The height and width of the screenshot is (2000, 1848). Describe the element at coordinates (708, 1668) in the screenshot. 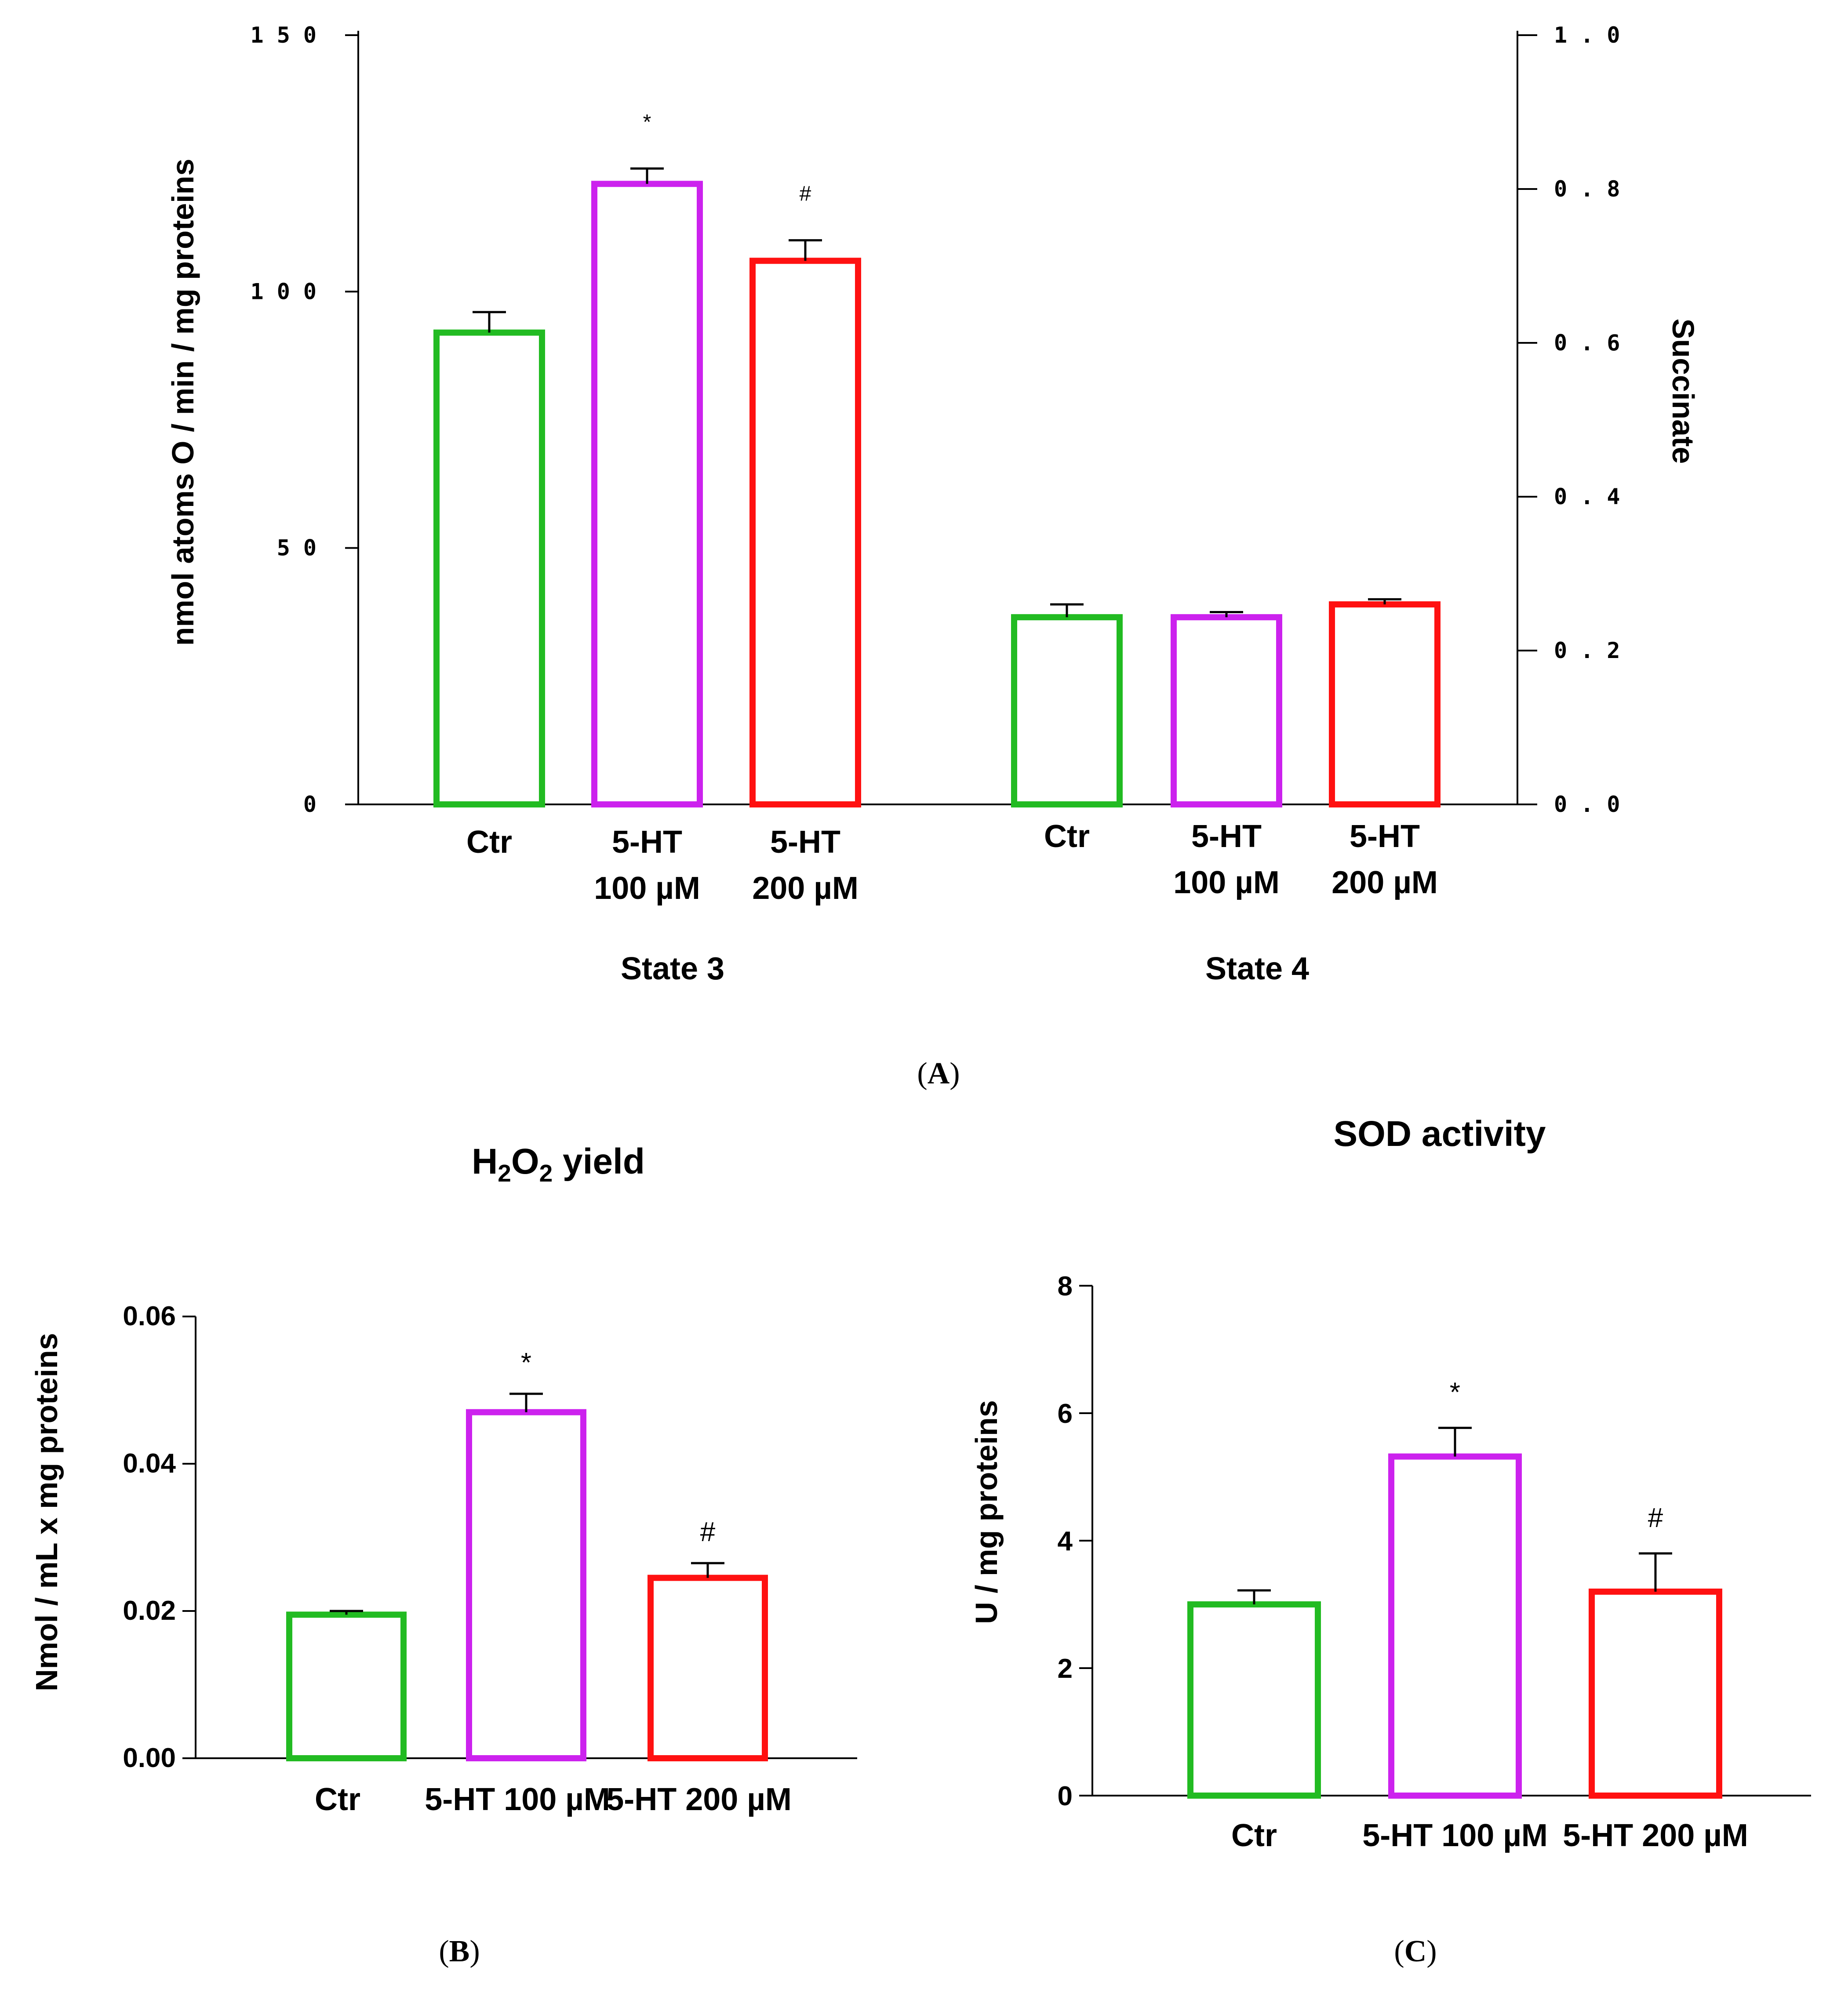

I see `panel-b-2-bar` at that location.